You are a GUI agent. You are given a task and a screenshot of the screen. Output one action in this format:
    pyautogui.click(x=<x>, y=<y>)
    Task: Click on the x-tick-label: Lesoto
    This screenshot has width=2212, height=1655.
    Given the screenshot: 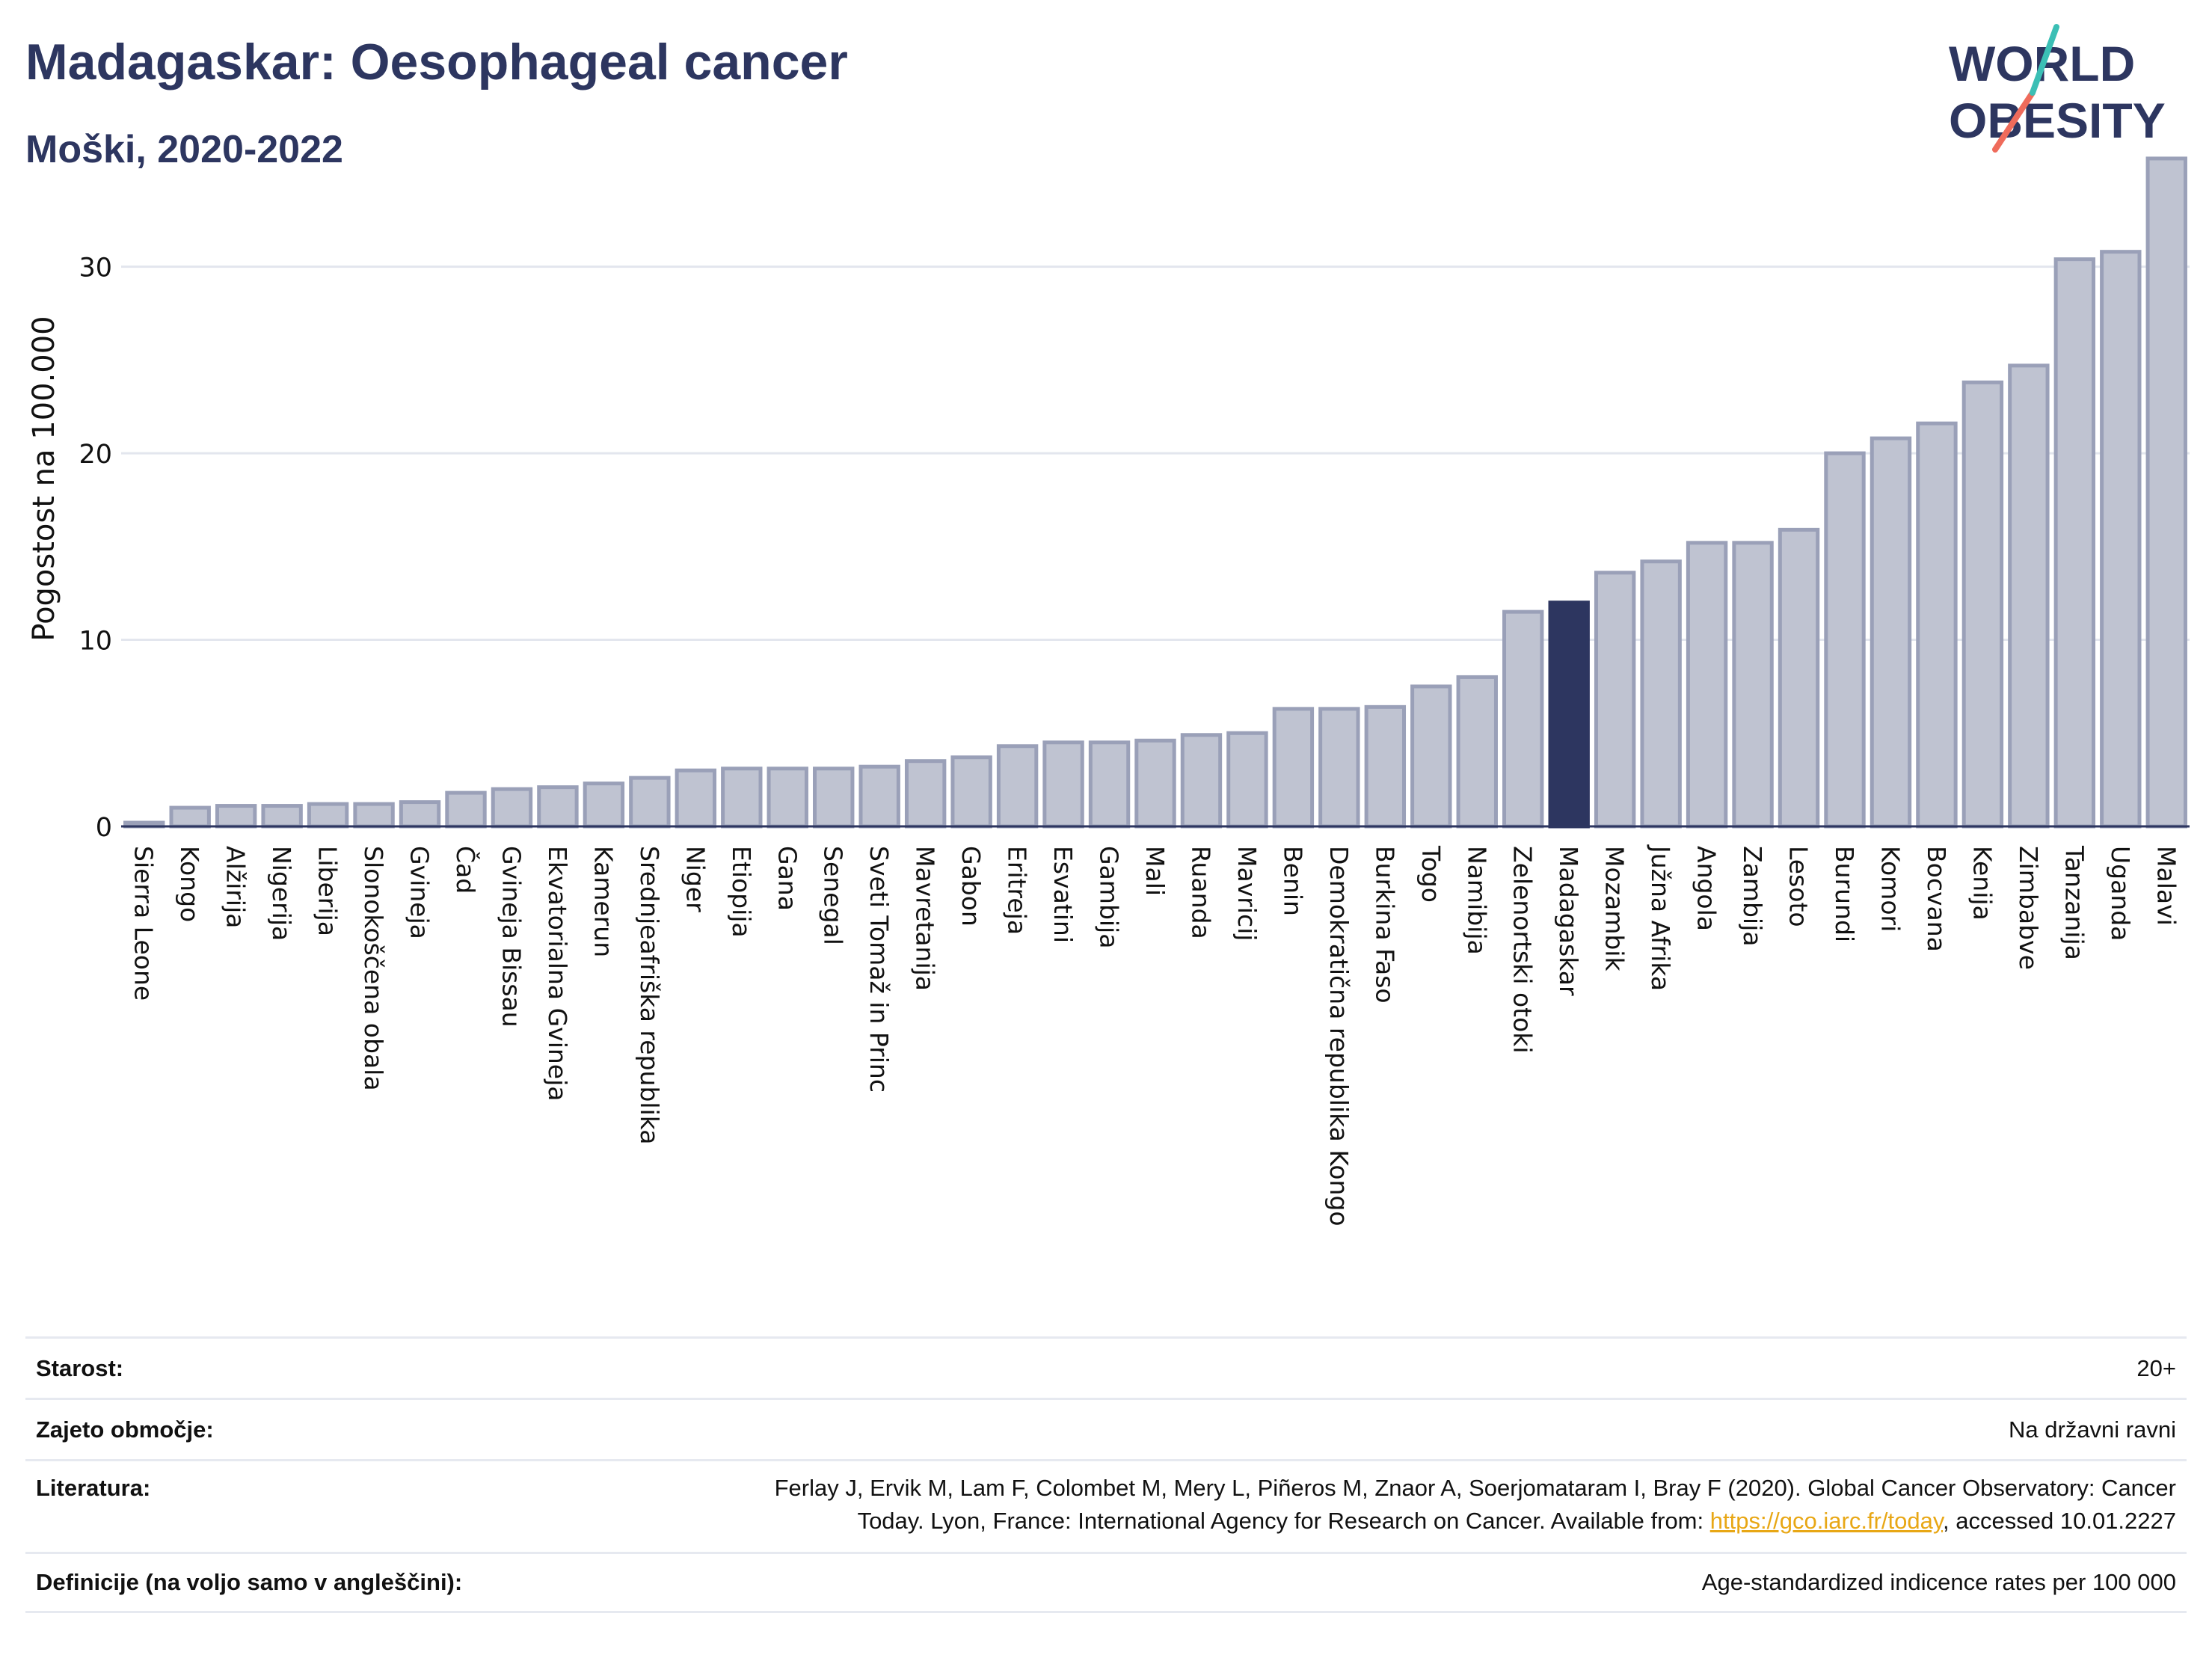 What is the action you would take?
    pyautogui.click(x=1798, y=886)
    